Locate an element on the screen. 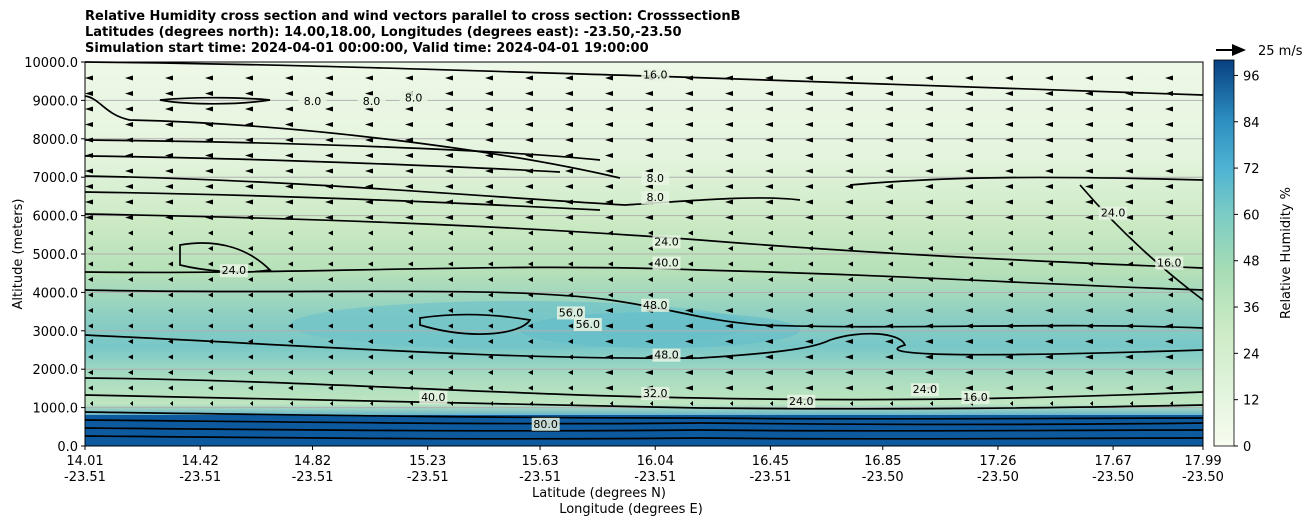 The image size is (1304, 526). y-tick-label: 3000.0 is located at coordinates (56, 332).